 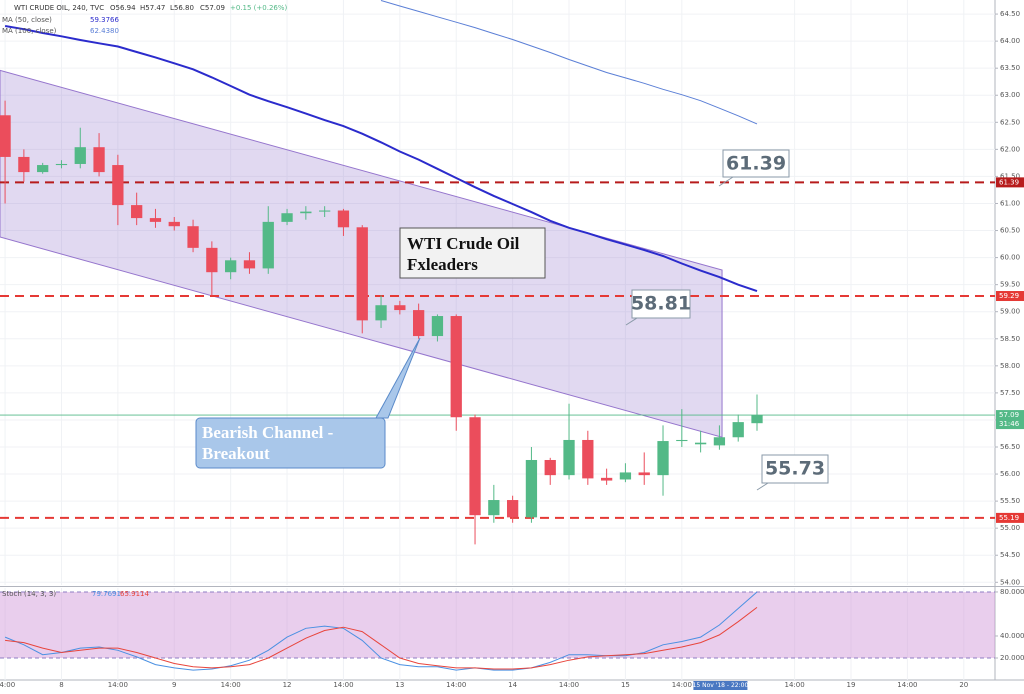 I want to click on y-tick-label: 64.00, so click(x=1010, y=41).